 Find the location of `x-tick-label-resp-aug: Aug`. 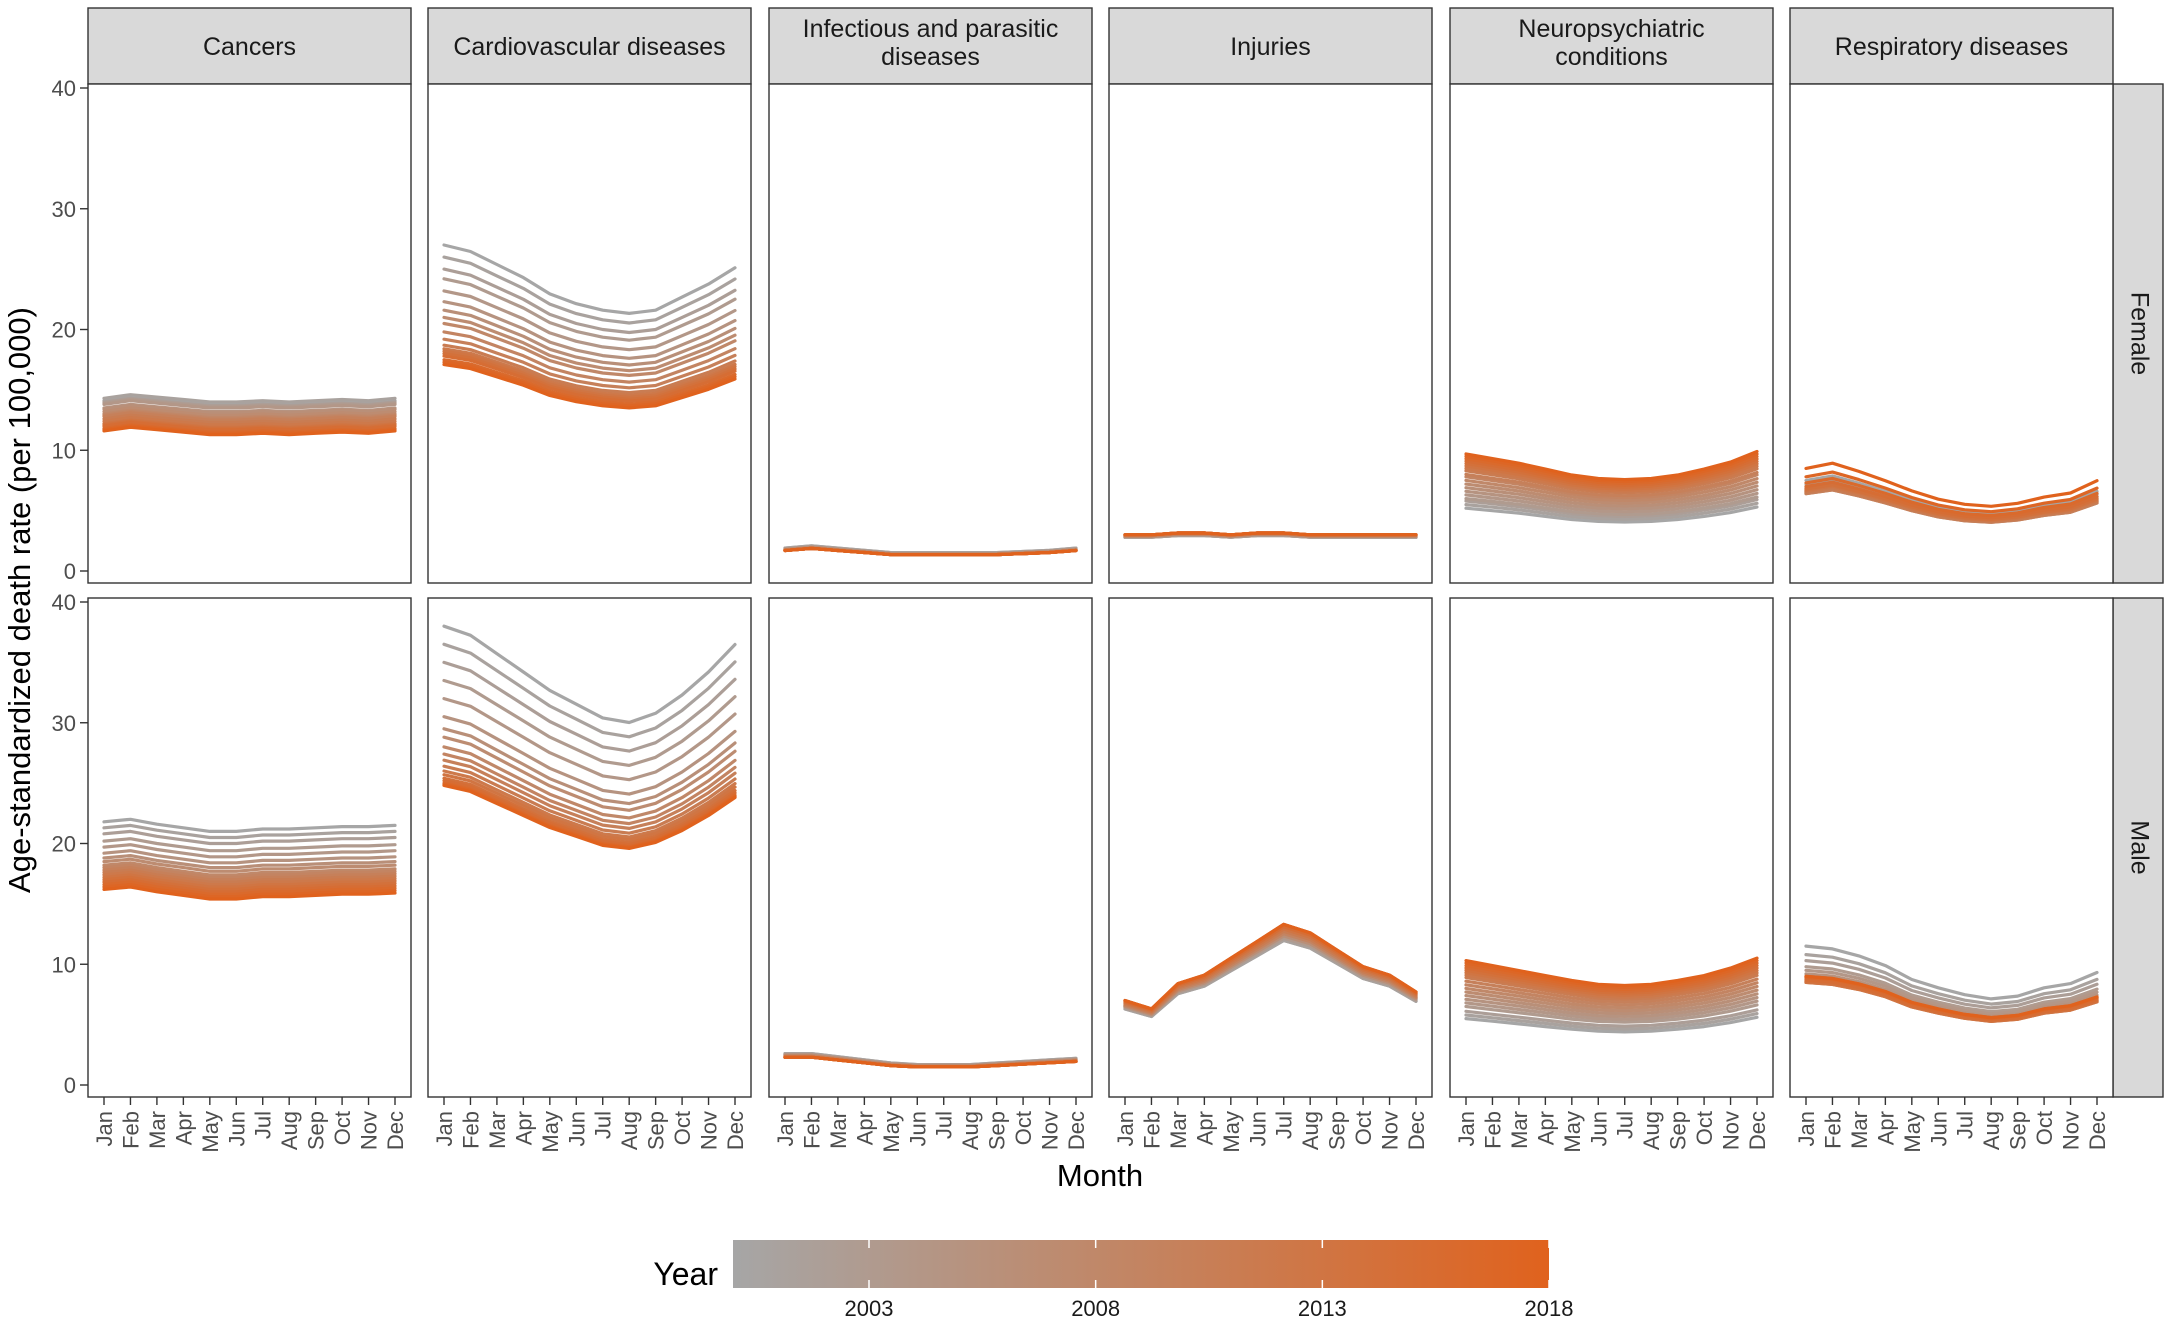

x-tick-label-resp-aug: Aug is located at coordinates (1991, 1130).